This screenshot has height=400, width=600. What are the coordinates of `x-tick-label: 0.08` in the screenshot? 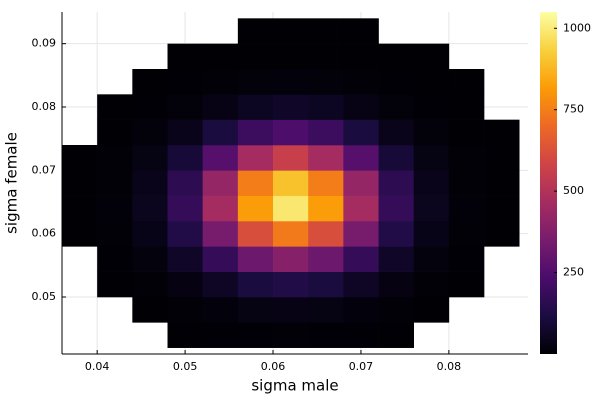 It's located at (449, 366).